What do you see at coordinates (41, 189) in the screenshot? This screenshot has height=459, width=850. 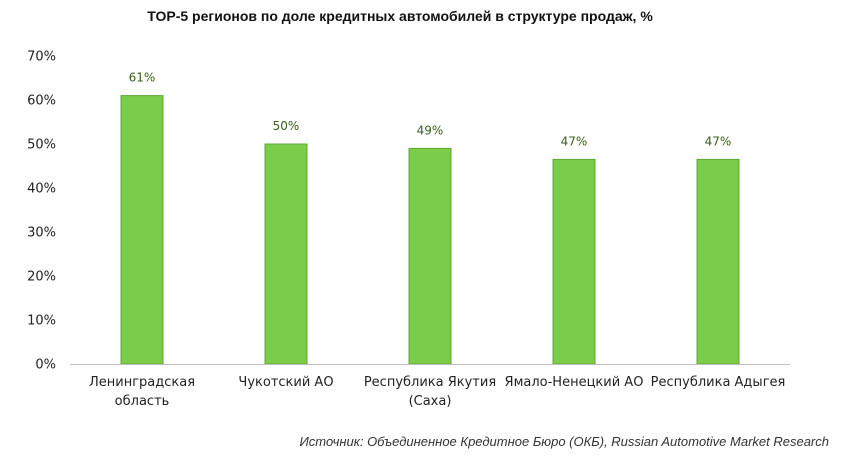 I see `y-tick-label: 40%` at bounding box center [41, 189].